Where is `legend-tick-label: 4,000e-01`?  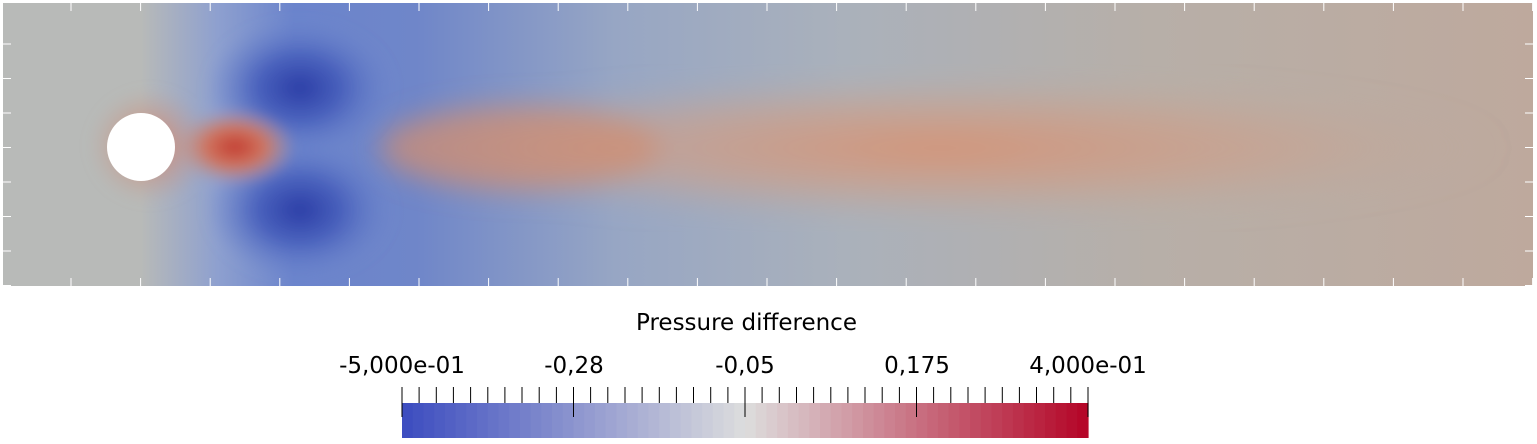 legend-tick-label: 4,000e-01 is located at coordinates (1088, 366).